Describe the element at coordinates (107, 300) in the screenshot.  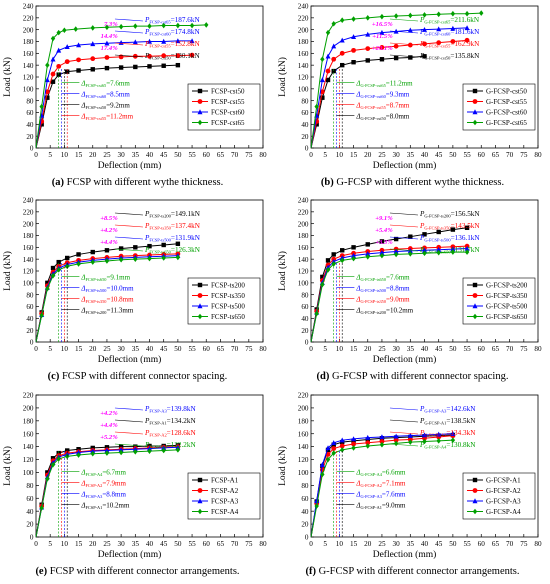
I see `deflection-label: ΔFCSP-ts350=10.8mm` at that location.